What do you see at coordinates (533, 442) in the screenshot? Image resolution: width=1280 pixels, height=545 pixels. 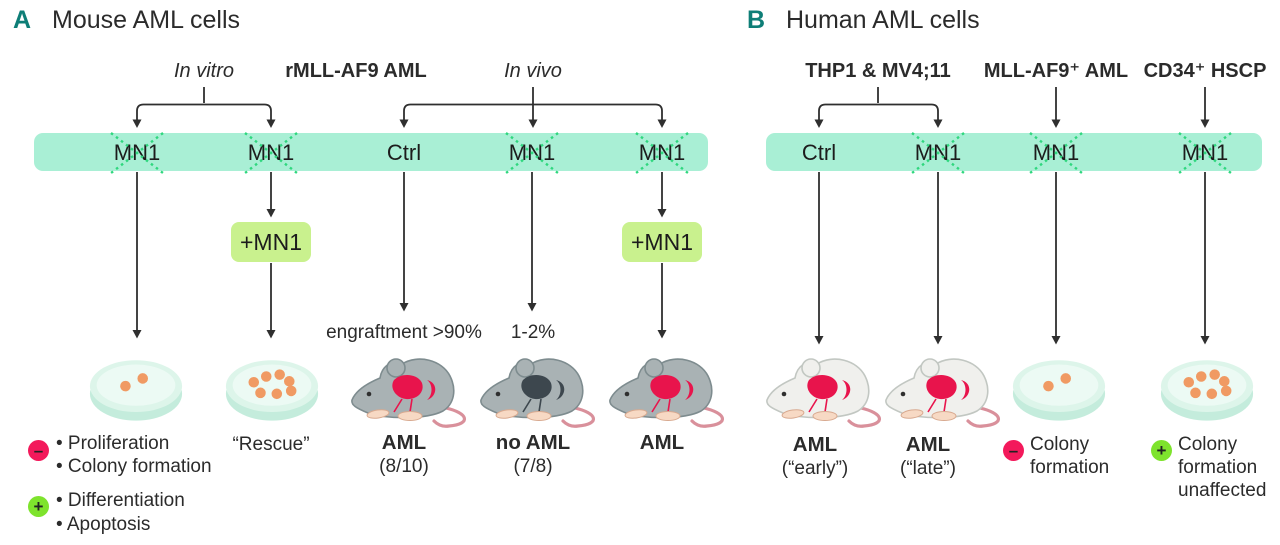 I see `outcome-no-aml: no AML` at bounding box center [533, 442].